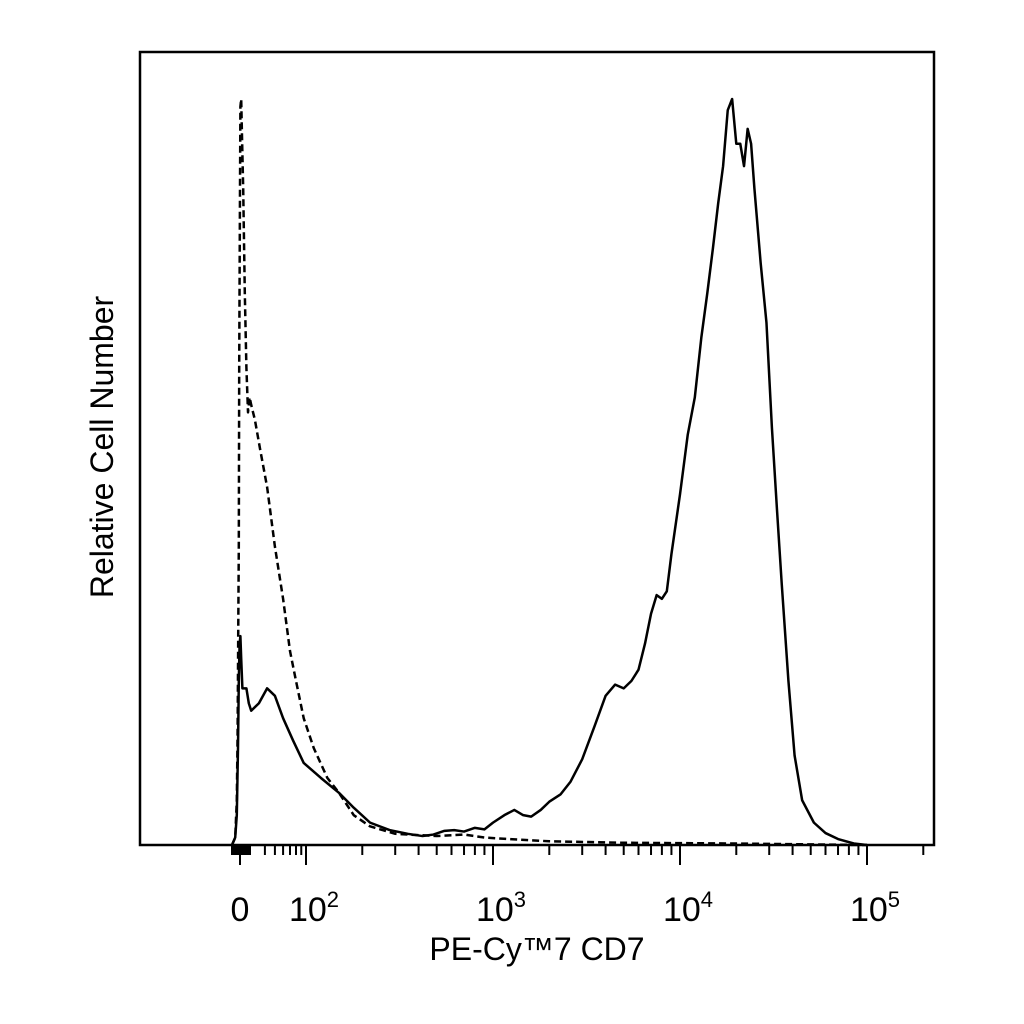  What do you see at coordinates (333, 899) in the screenshot?
I see `x-tick-label-exponent: 2` at bounding box center [333, 899].